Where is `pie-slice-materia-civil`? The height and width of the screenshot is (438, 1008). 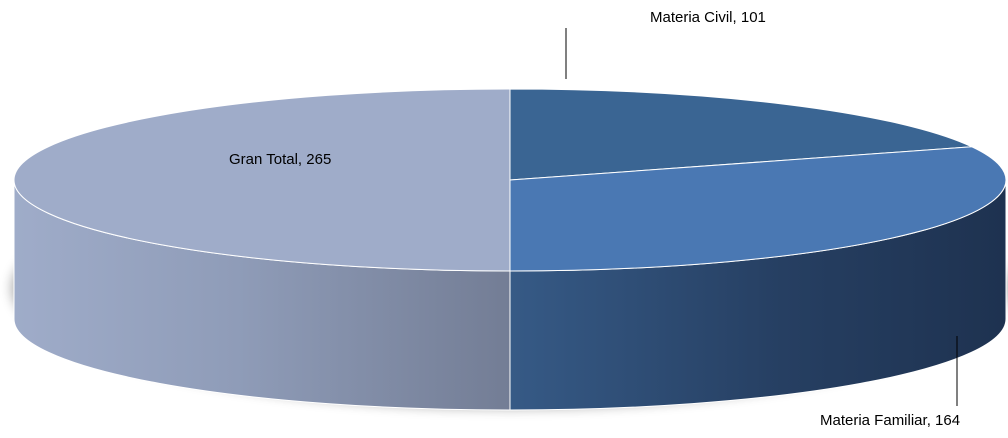
pie-slice-materia-civil is located at coordinates (741, 134).